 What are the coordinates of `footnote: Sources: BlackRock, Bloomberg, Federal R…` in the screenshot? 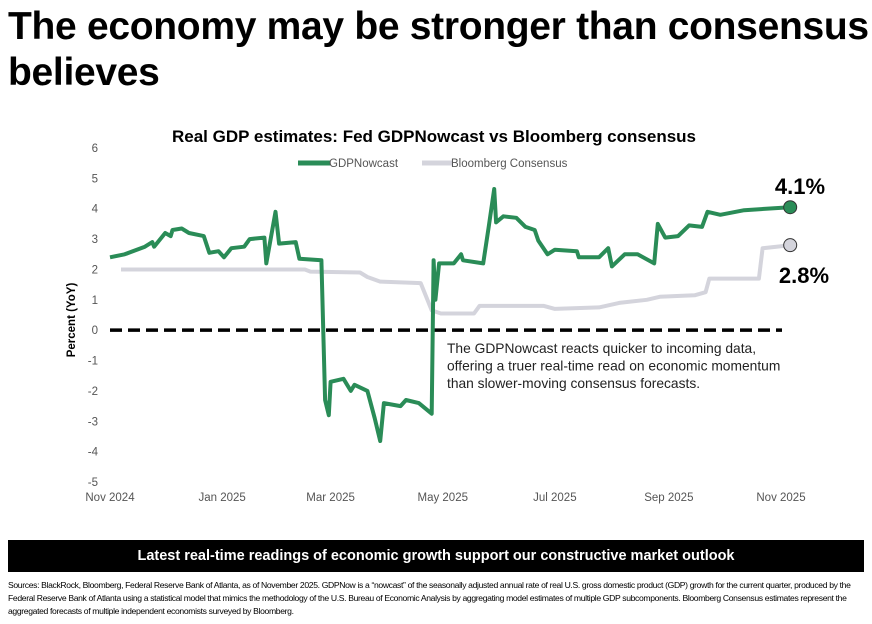 It's located at (429, 598).